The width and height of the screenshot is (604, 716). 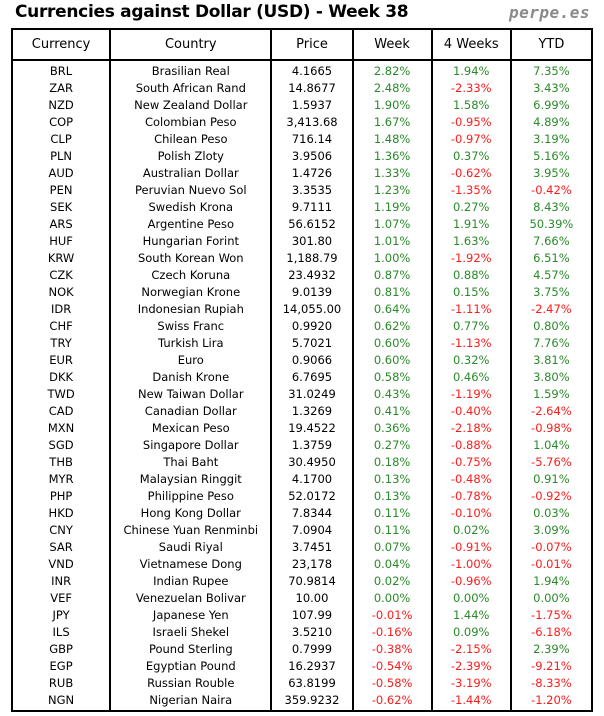 What do you see at coordinates (551, 598) in the screenshot?
I see `cell-ytd: 0.00%` at bounding box center [551, 598].